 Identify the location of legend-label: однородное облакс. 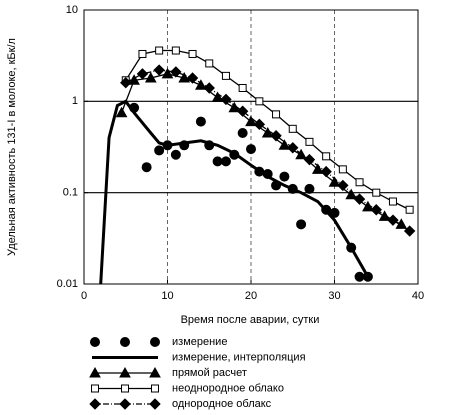
(222, 404).